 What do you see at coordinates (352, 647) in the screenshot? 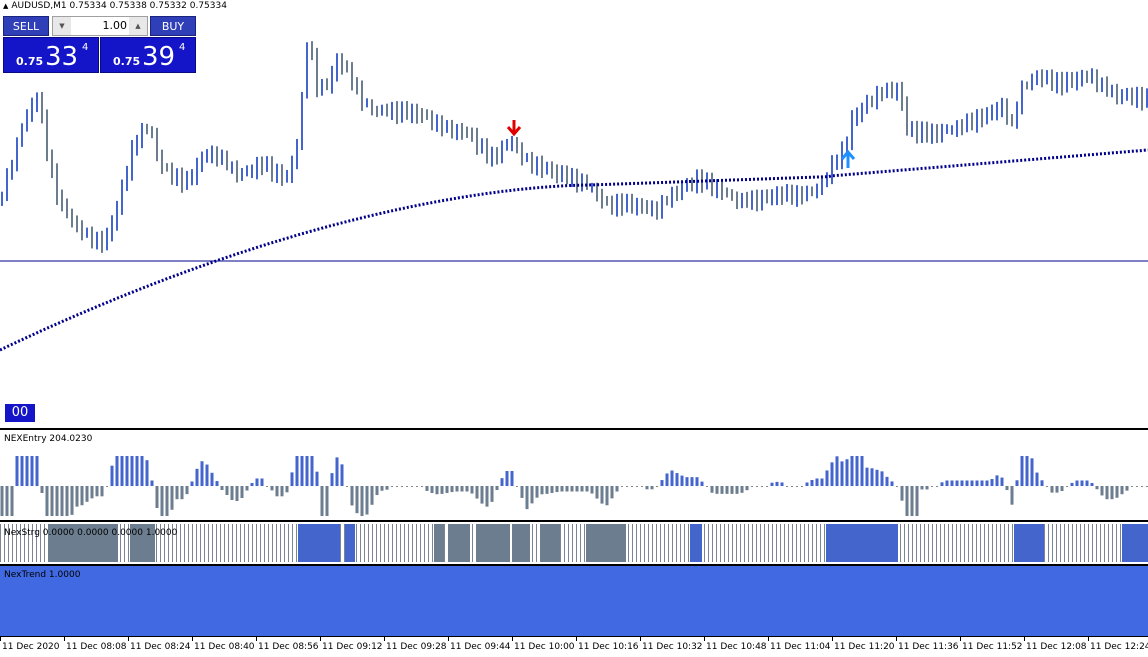
I see `time-label: 11 Dec 09:12` at bounding box center [352, 647].